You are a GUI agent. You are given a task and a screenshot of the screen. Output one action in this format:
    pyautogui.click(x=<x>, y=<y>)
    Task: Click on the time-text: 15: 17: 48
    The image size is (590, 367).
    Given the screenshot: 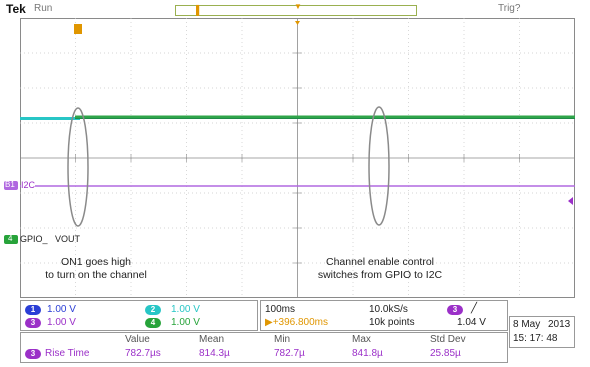 What is the action you would take?
    pyautogui.click(x=535, y=338)
    